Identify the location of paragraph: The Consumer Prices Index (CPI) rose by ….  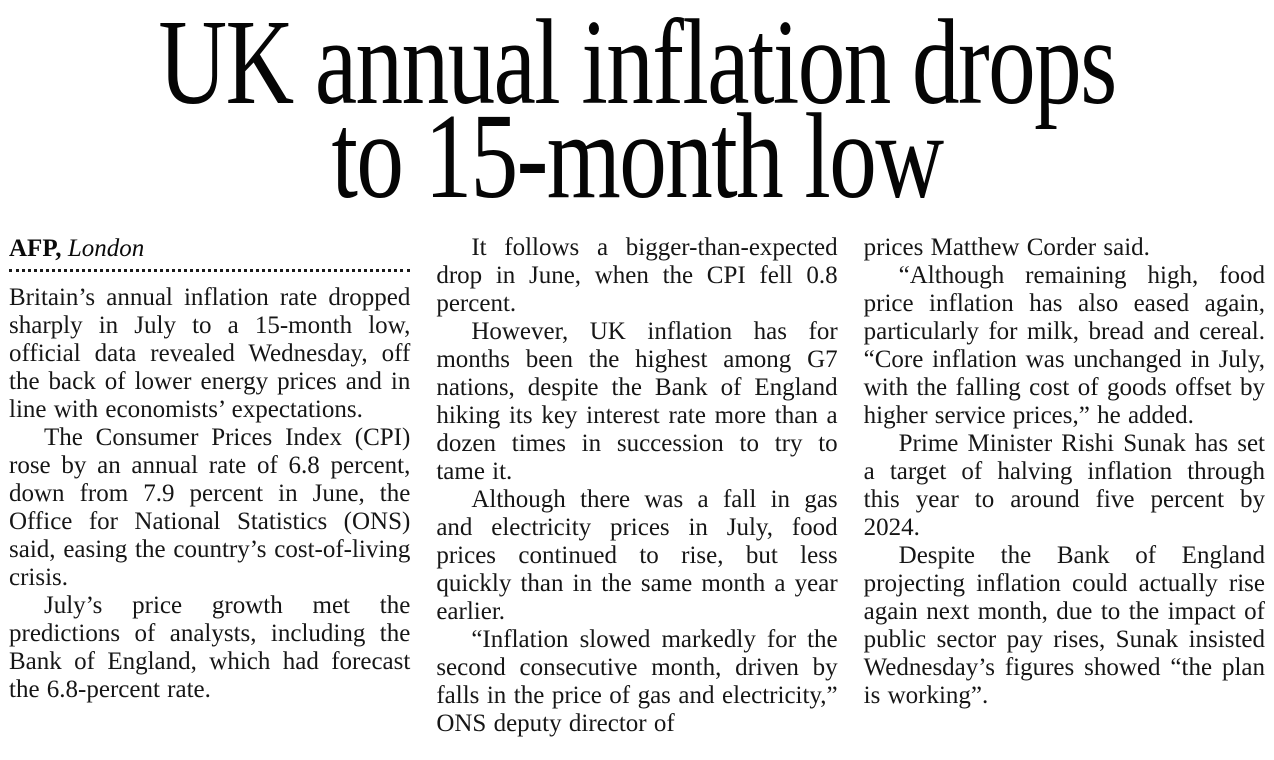
(210, 507).